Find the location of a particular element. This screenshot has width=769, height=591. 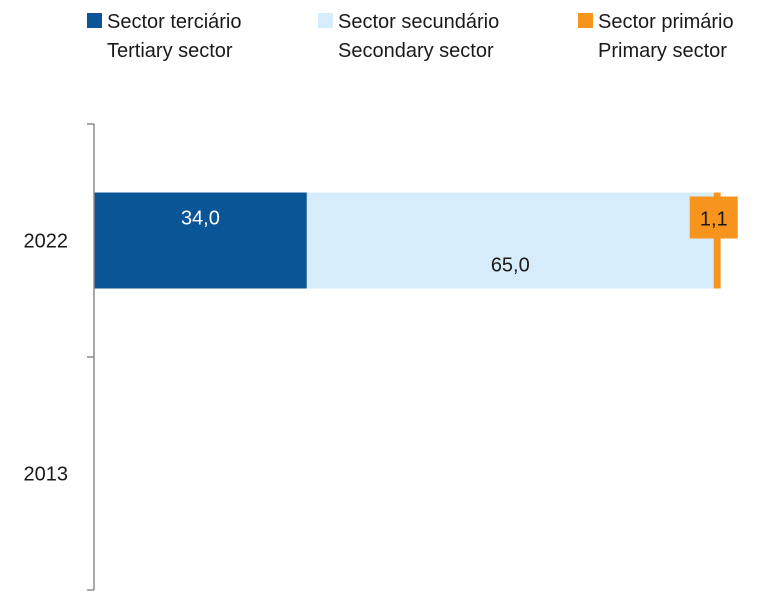

legend-label-tertiary-en: Tertiary sector is located at coordinates (170, 51).